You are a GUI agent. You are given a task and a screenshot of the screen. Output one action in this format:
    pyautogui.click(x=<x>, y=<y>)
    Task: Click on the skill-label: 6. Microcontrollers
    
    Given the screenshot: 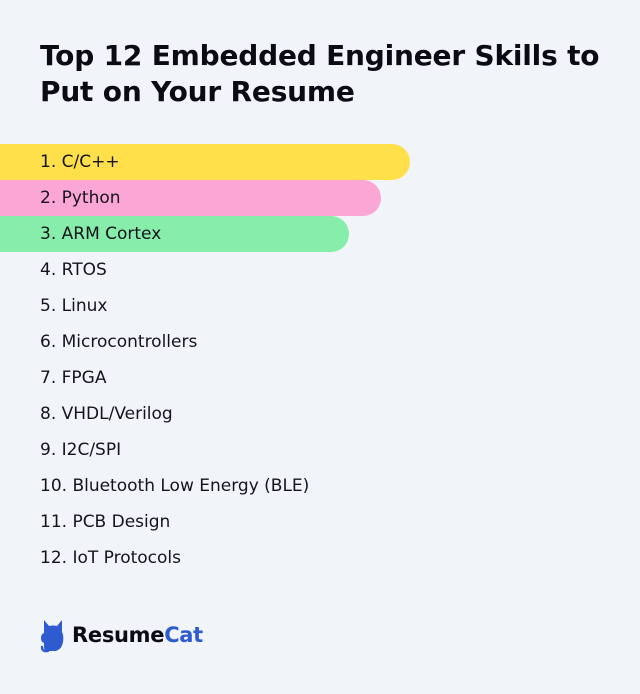 What is the action you would take?
    pyautogui.click(x=119, y=342)
    